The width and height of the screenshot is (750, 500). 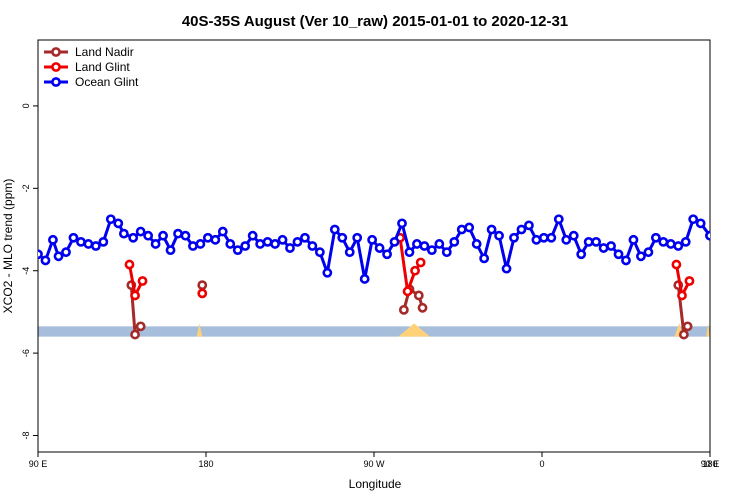 I want to click on legend-item: Land Nadir, so click(x=89, y=52).